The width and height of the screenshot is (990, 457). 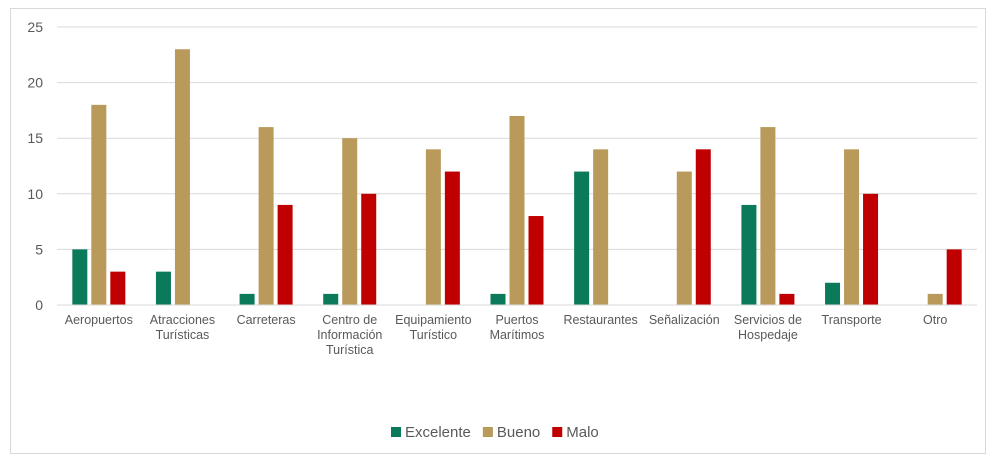 What do you see at coordinates (768, 327) in the screenshot?
I see `x-tick-label: Servicios de Hospedaje` at bounding box center [768, 327].